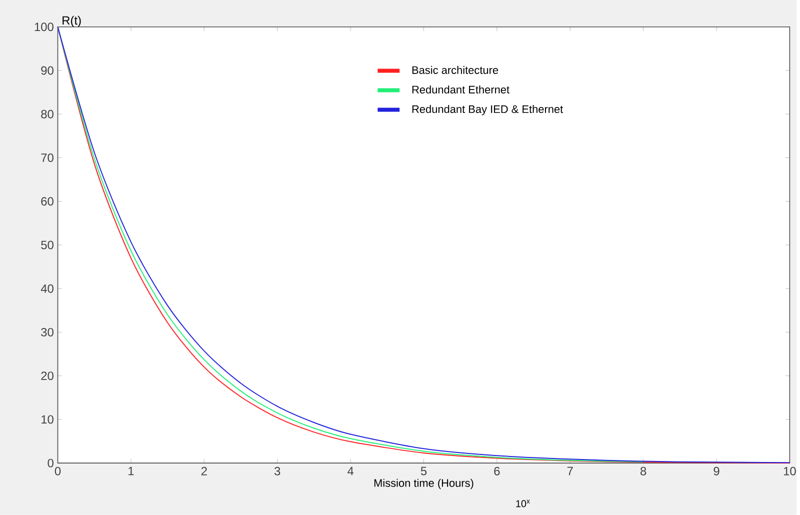 The width and height of the screenshot is (800, 515). I want to click on x-tick-label: 3, so click(277, 471).